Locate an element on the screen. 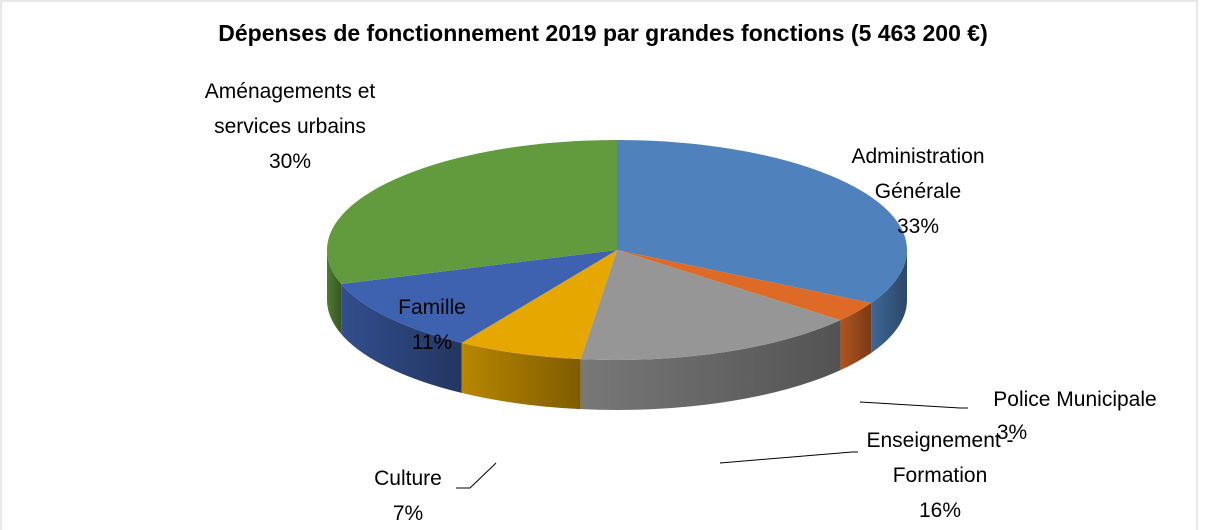  value-label: 3% is located at coordinates (1012, 432).